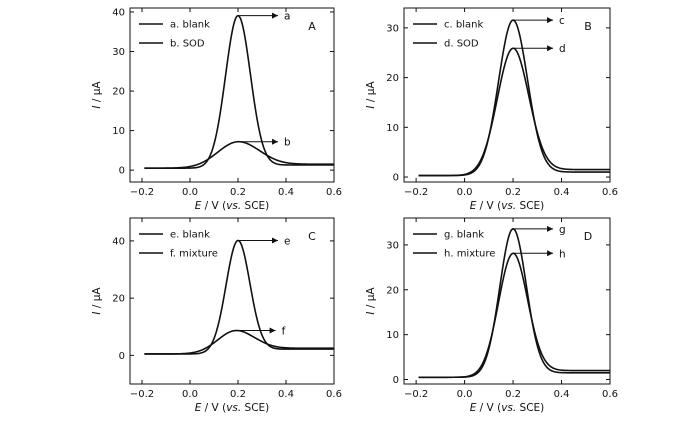 The width and height of the screenshot is (700, 424). What do you see at coordinates (190, 235) in the screenshot?
I see `legend-label: e. blank` at bounding box center [190, 235].